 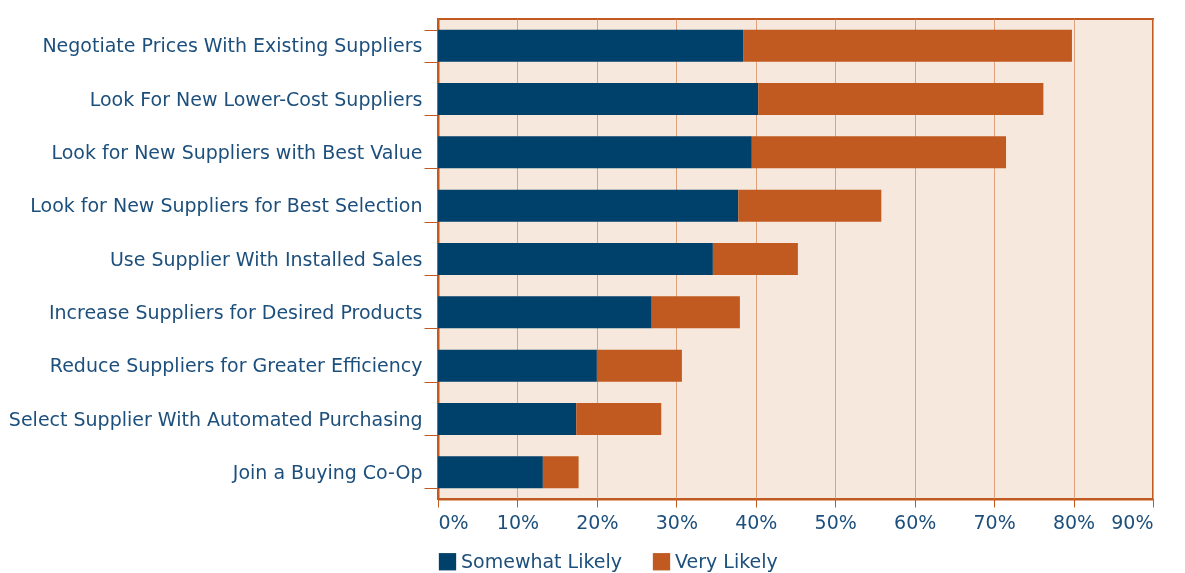 I want to click on legend-label: Very Likely, so click(x=726, y=560).